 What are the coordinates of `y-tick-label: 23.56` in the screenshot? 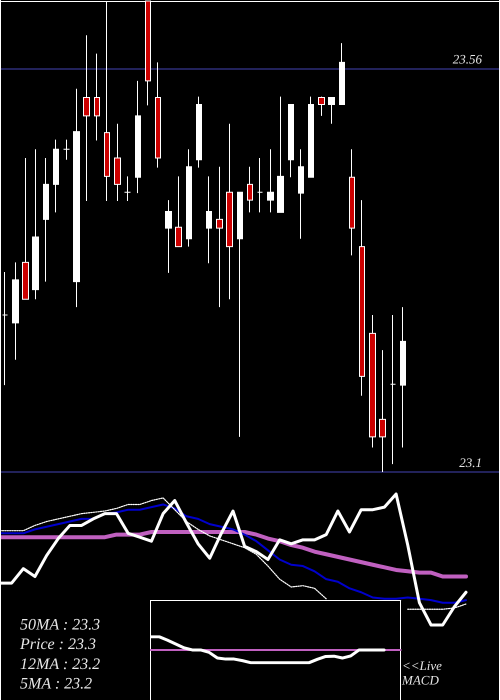 It's located at (467, 59).